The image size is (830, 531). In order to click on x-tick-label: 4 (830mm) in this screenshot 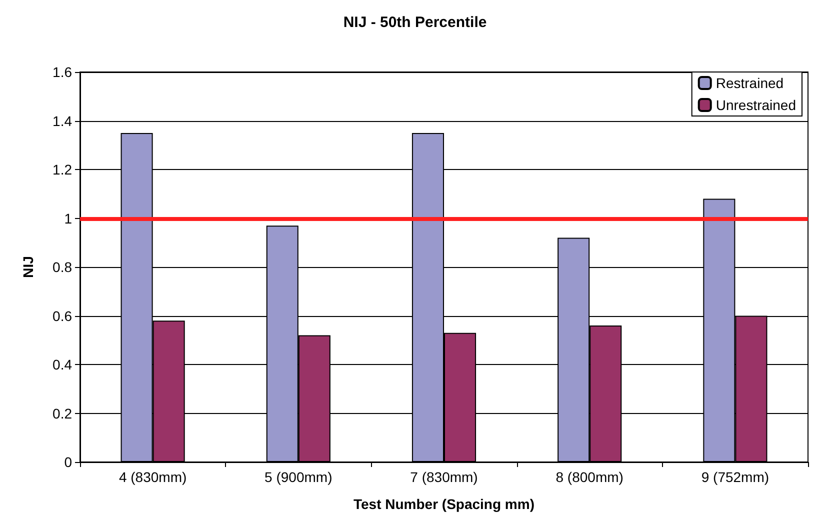, I will do `click(152, 477)`.